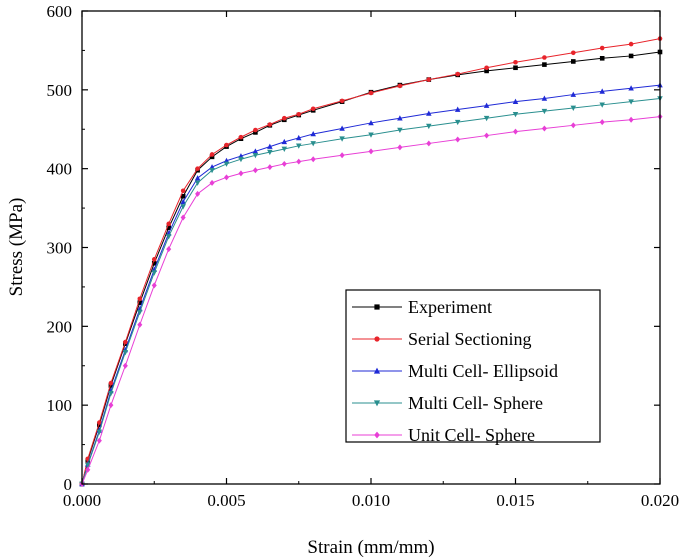 Image resolution: width=685 pixels, height=560 pixels. What do you see at coordinates (60, 248) in the screenshot?
I see `y-tick-label: 300` at bounding box center [60, 248].